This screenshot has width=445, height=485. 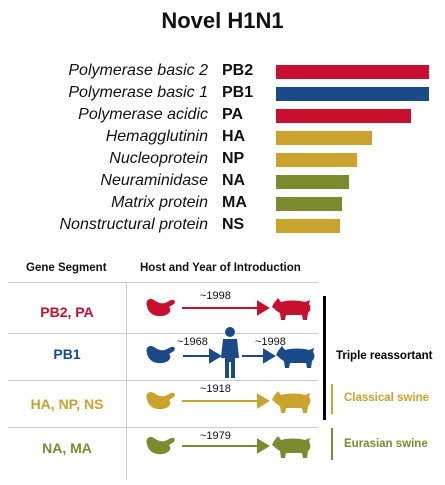 I want to click on segment-name: Polymerase acidic, so click(x=143, y=114).